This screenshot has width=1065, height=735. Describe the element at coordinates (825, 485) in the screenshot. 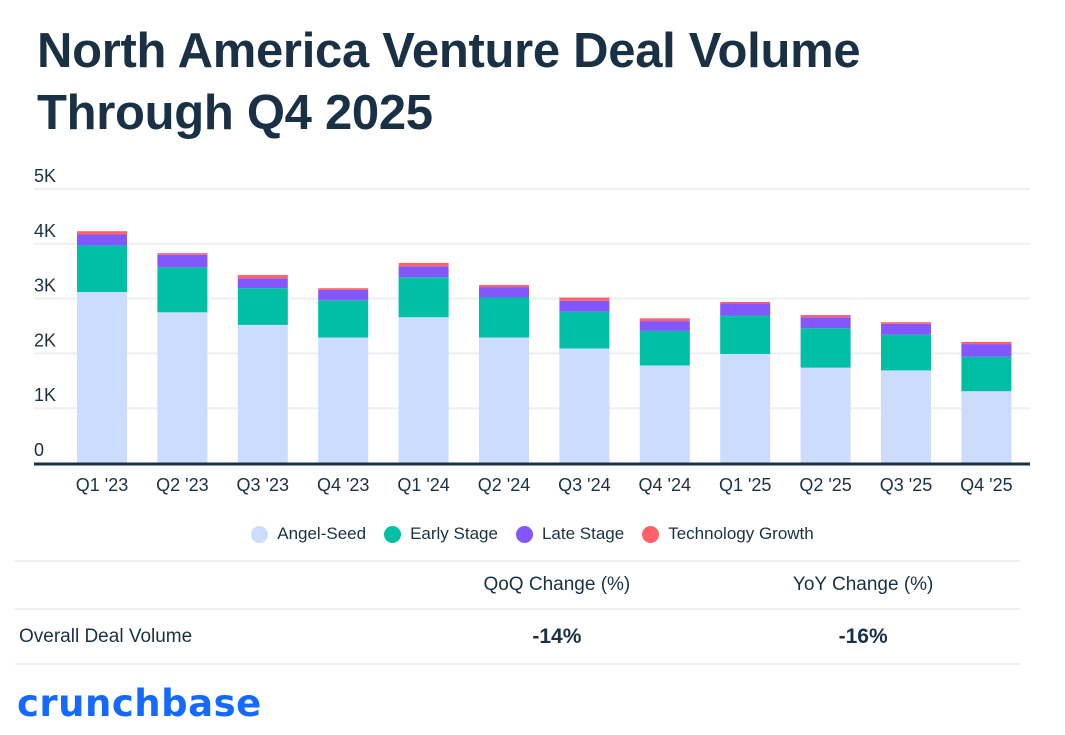

I see `x-tick-label: Q2 '25` at that location.